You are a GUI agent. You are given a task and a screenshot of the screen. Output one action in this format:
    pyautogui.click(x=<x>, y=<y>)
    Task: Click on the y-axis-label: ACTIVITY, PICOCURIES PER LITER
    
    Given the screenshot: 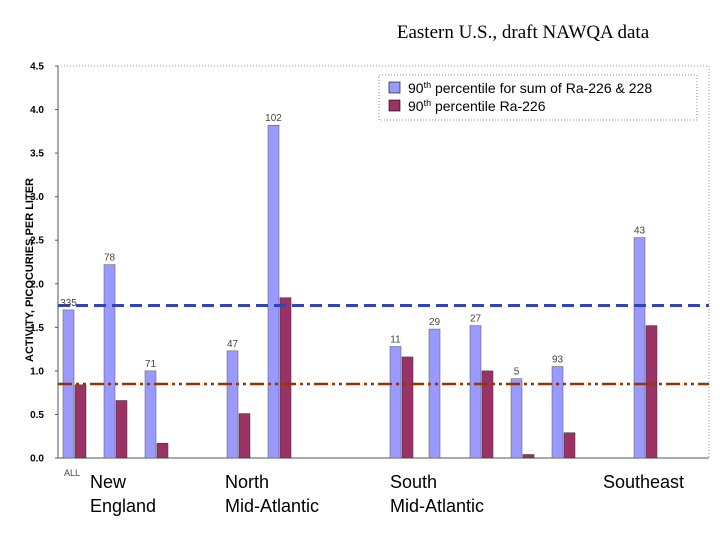 What is the action you would take?
    pyautogui.click(x=30, y=270)
    